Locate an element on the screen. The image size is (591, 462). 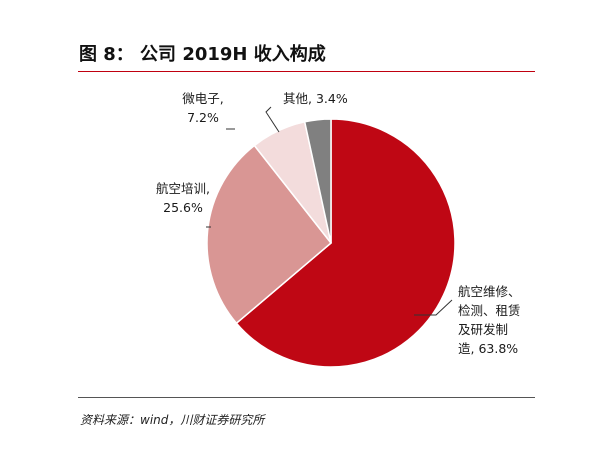
data-label: 航空培训, 25.6% is located at coordinates (183, 198).